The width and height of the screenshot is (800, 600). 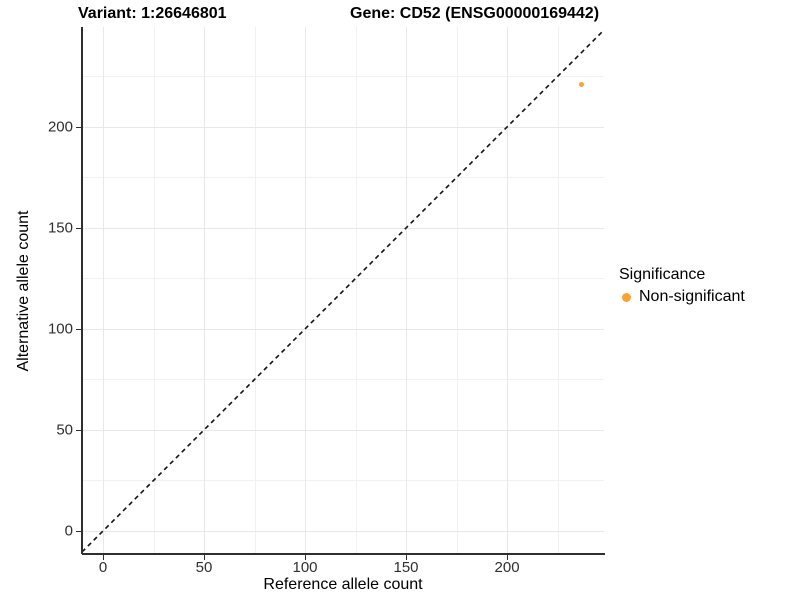 What do you see at coordinates (82, 290) in the screenshot?
I see `y-axis-line` at bounding box center [82, 290].